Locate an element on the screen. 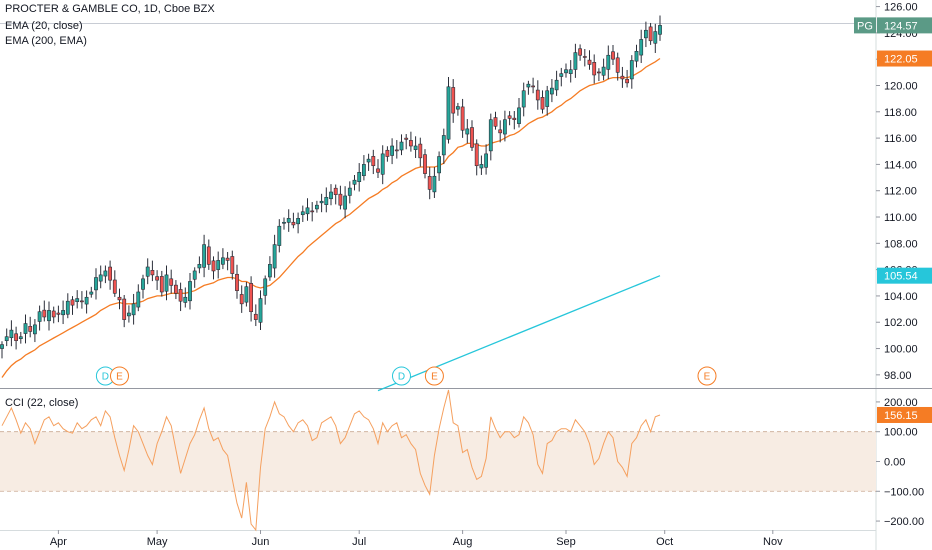 This screenshot has width=932, height=550. ema20-legend: EMA (20, close) is located at coordinates (44, 26).